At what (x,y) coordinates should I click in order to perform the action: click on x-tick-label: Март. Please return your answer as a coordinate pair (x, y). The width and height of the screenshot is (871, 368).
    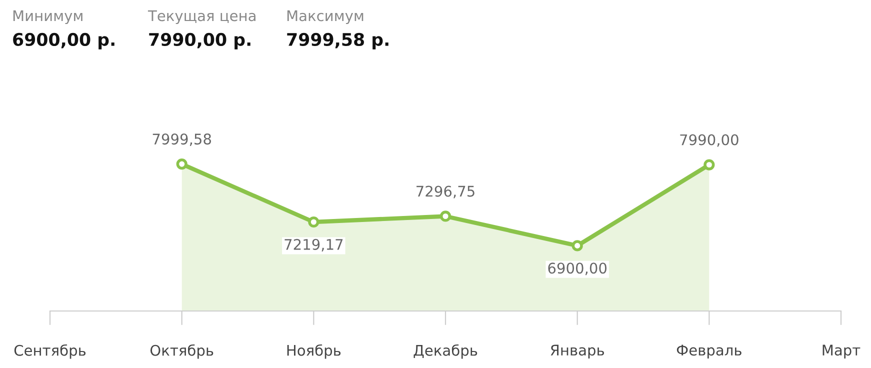
    Looking at the image, I should click on (841, 351).